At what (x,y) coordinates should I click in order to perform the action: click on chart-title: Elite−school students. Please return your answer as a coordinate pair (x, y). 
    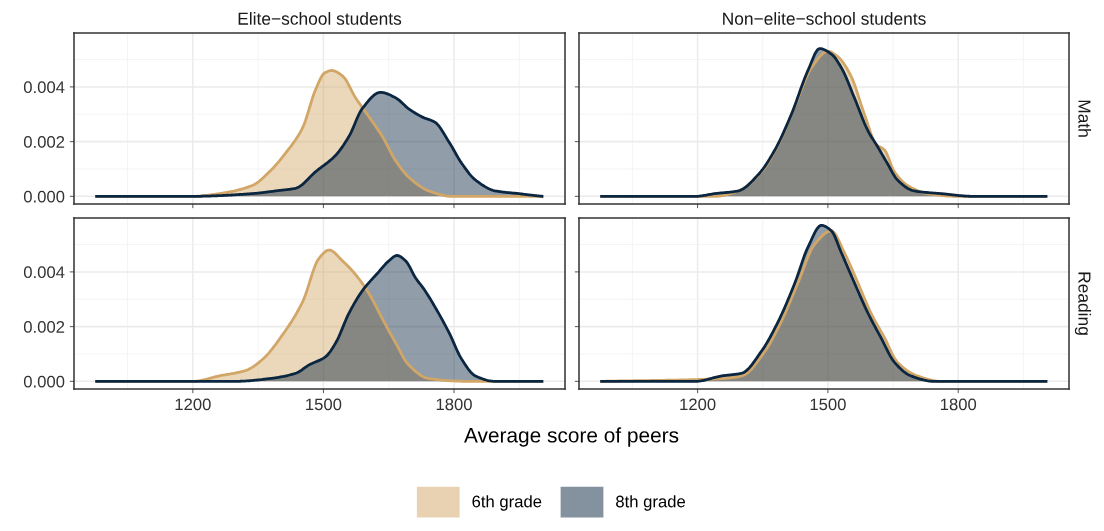
    Looking at the image, I should click on (320, 18).